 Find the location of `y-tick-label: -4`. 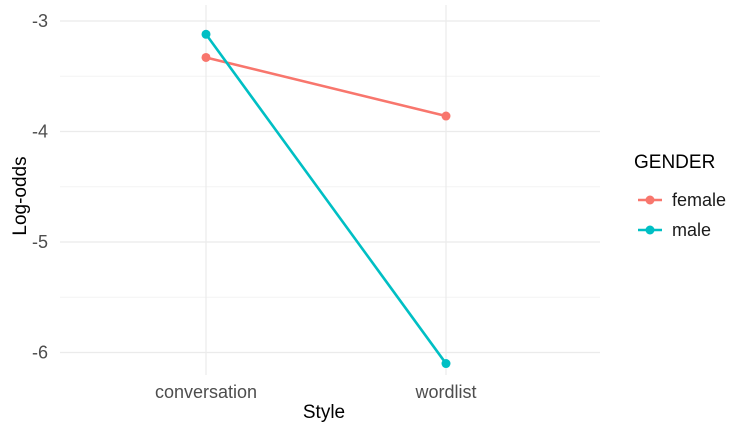

y-tick-label: -4 is located at coordinates (40, 132).